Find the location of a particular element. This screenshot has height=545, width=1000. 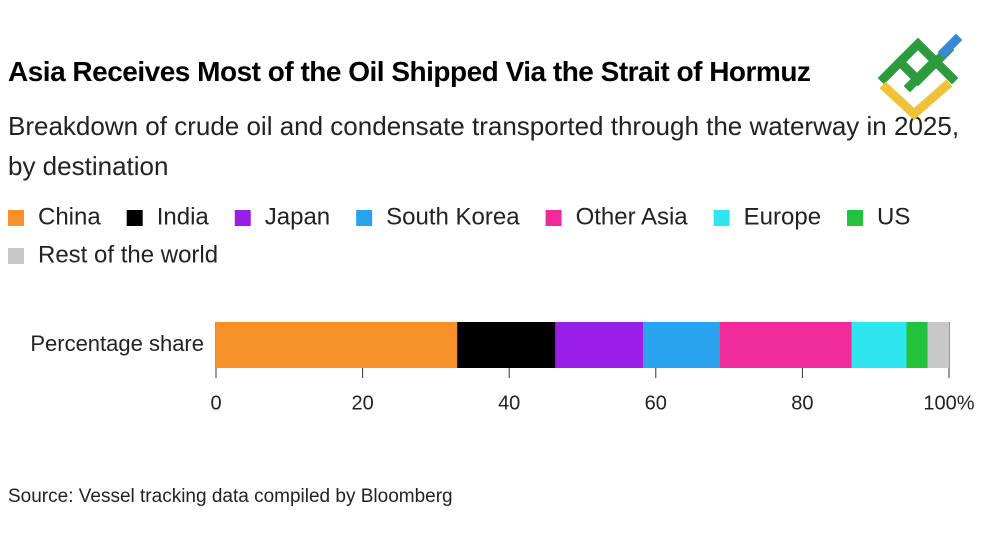

x-tick-label: 40 is located at coordinates (509, 403).